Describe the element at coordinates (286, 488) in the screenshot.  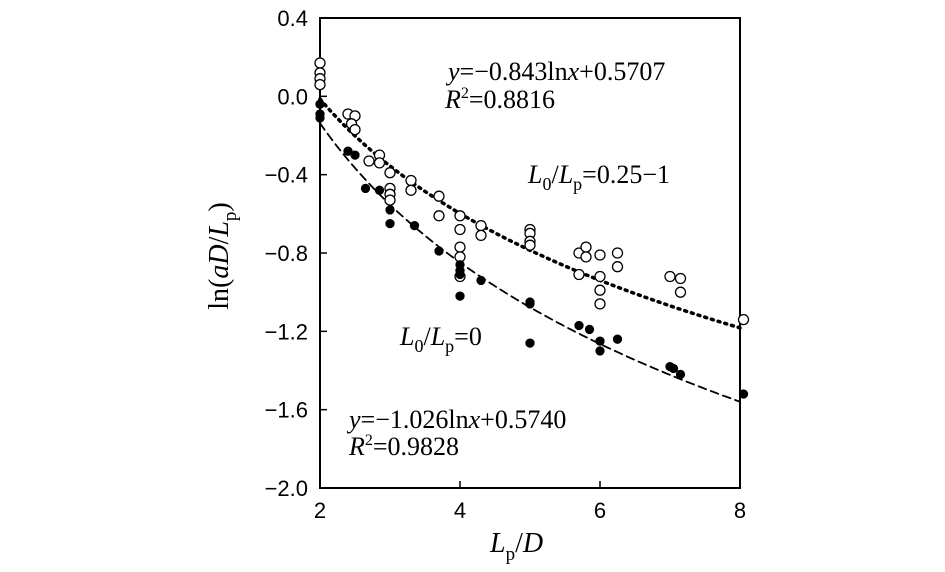
I see `y-tick-label: −2.0` at that location.